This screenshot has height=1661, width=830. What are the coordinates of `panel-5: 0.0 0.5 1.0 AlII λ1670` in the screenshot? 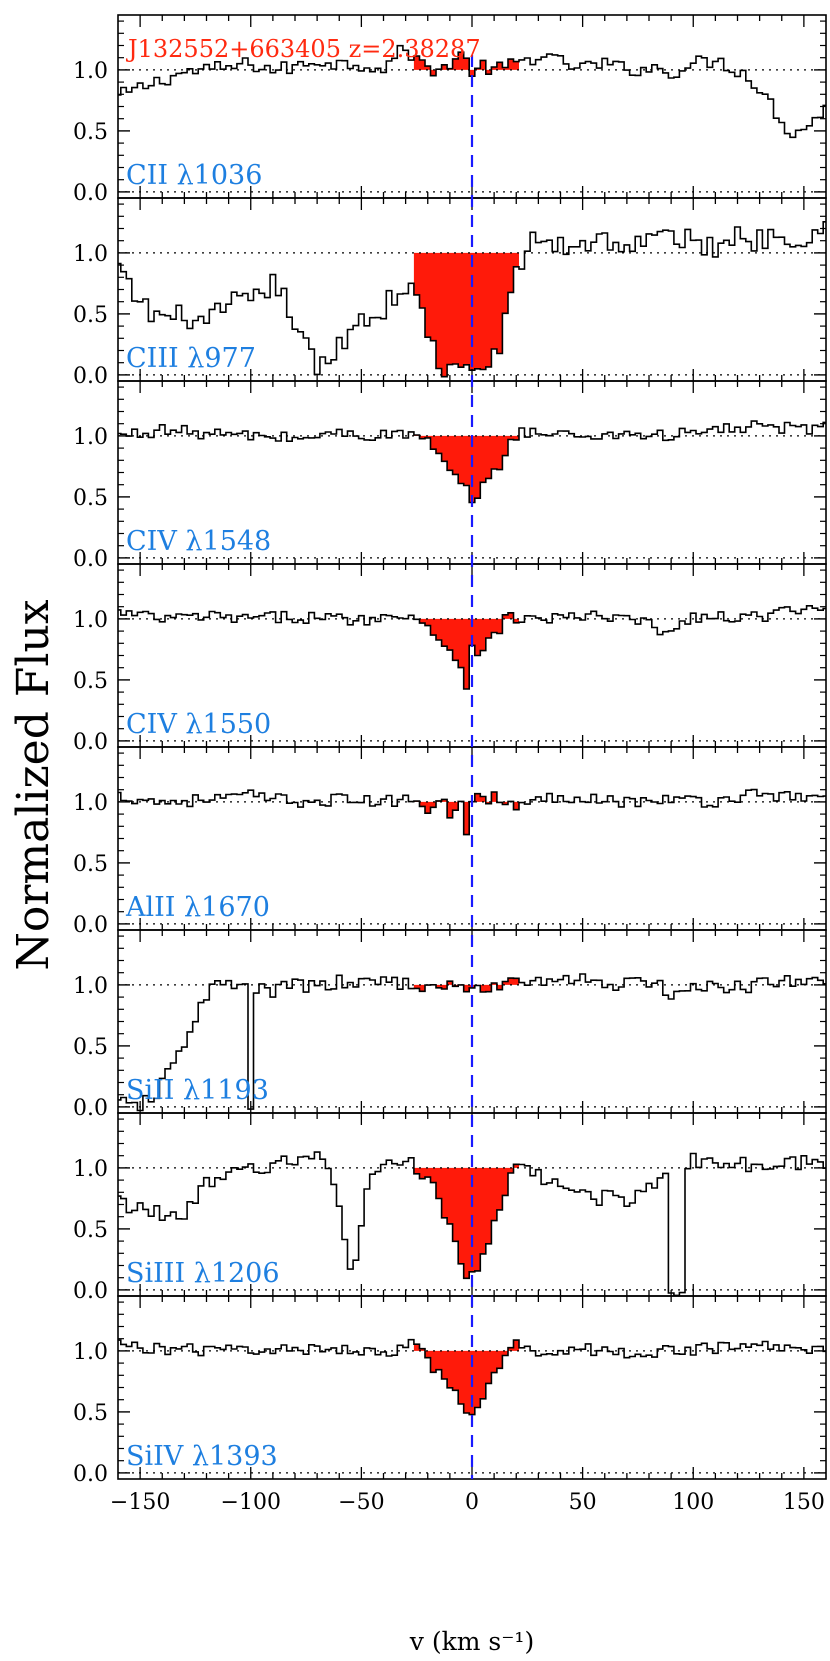 It's located at (450, 842).